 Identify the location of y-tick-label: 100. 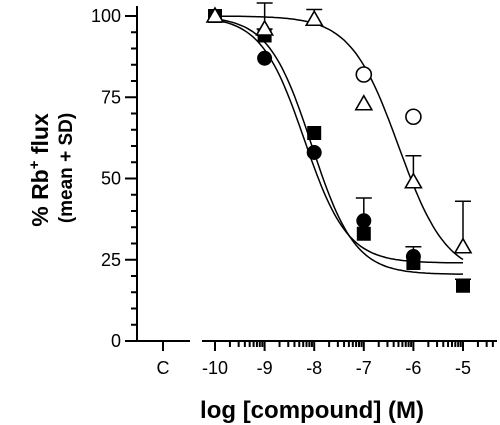
(106, 16).